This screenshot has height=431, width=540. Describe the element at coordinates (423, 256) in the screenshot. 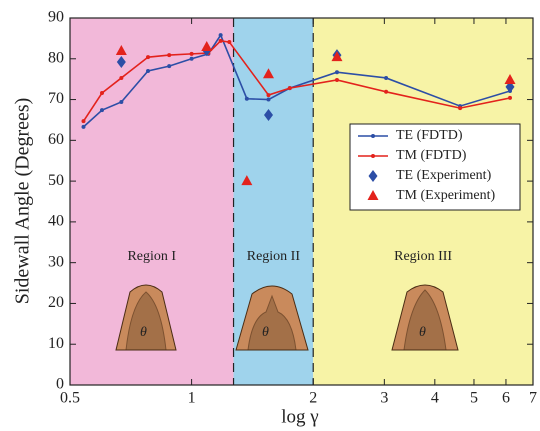

I see `region-label: Region III` at that location.